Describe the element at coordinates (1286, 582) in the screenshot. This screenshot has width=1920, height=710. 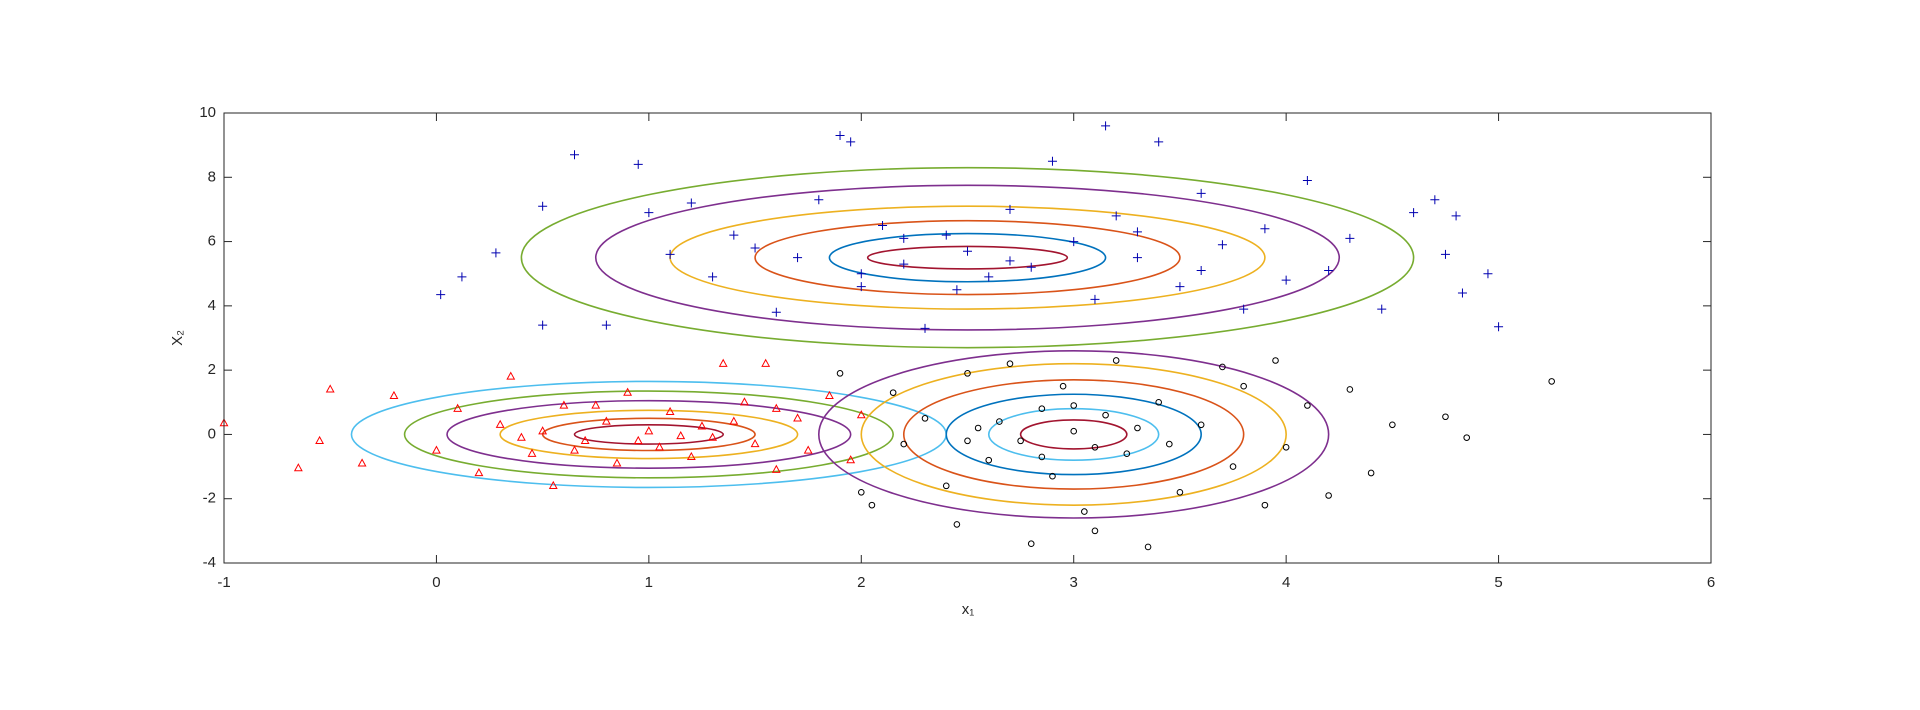
I see `x-tick-label: 4` at that location.